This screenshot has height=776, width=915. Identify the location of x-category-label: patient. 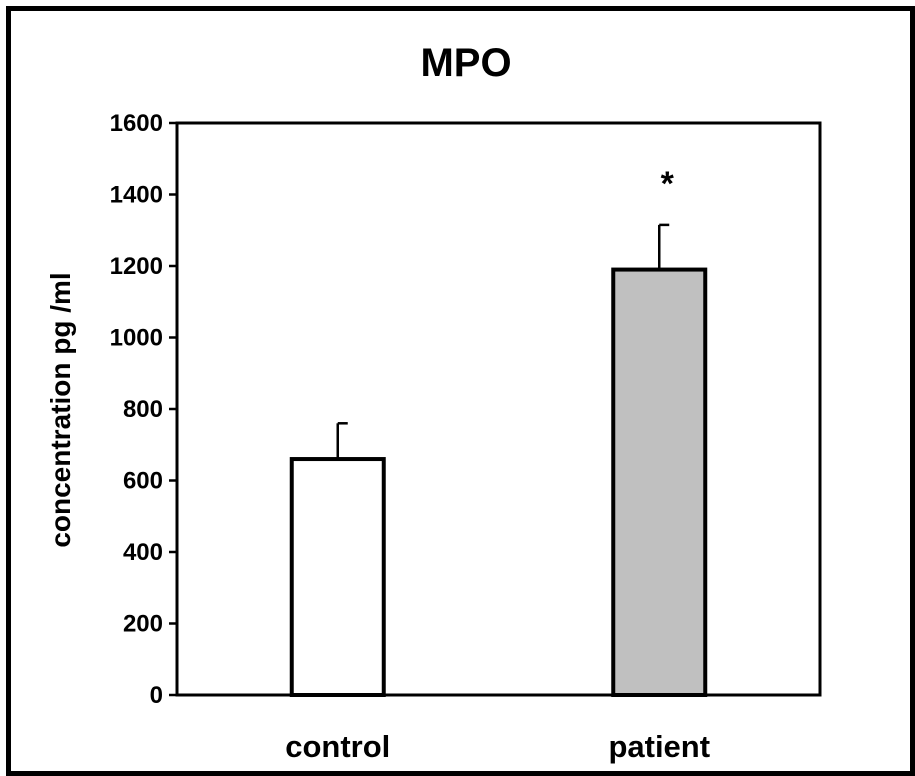
(659, 746).